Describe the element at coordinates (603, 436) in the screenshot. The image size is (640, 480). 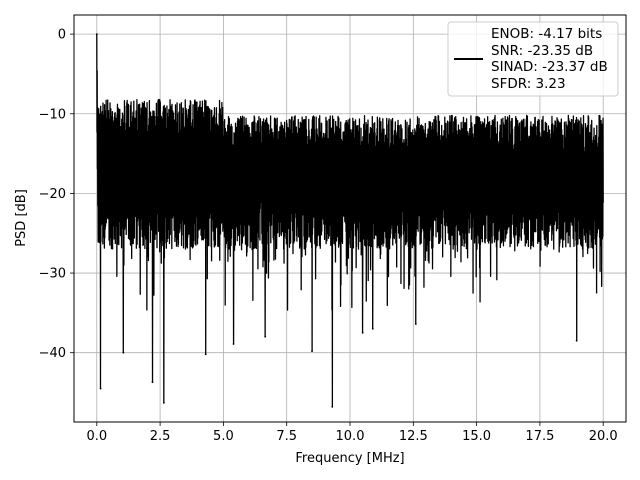
I see `x-tick-label: 20.0` at that location.